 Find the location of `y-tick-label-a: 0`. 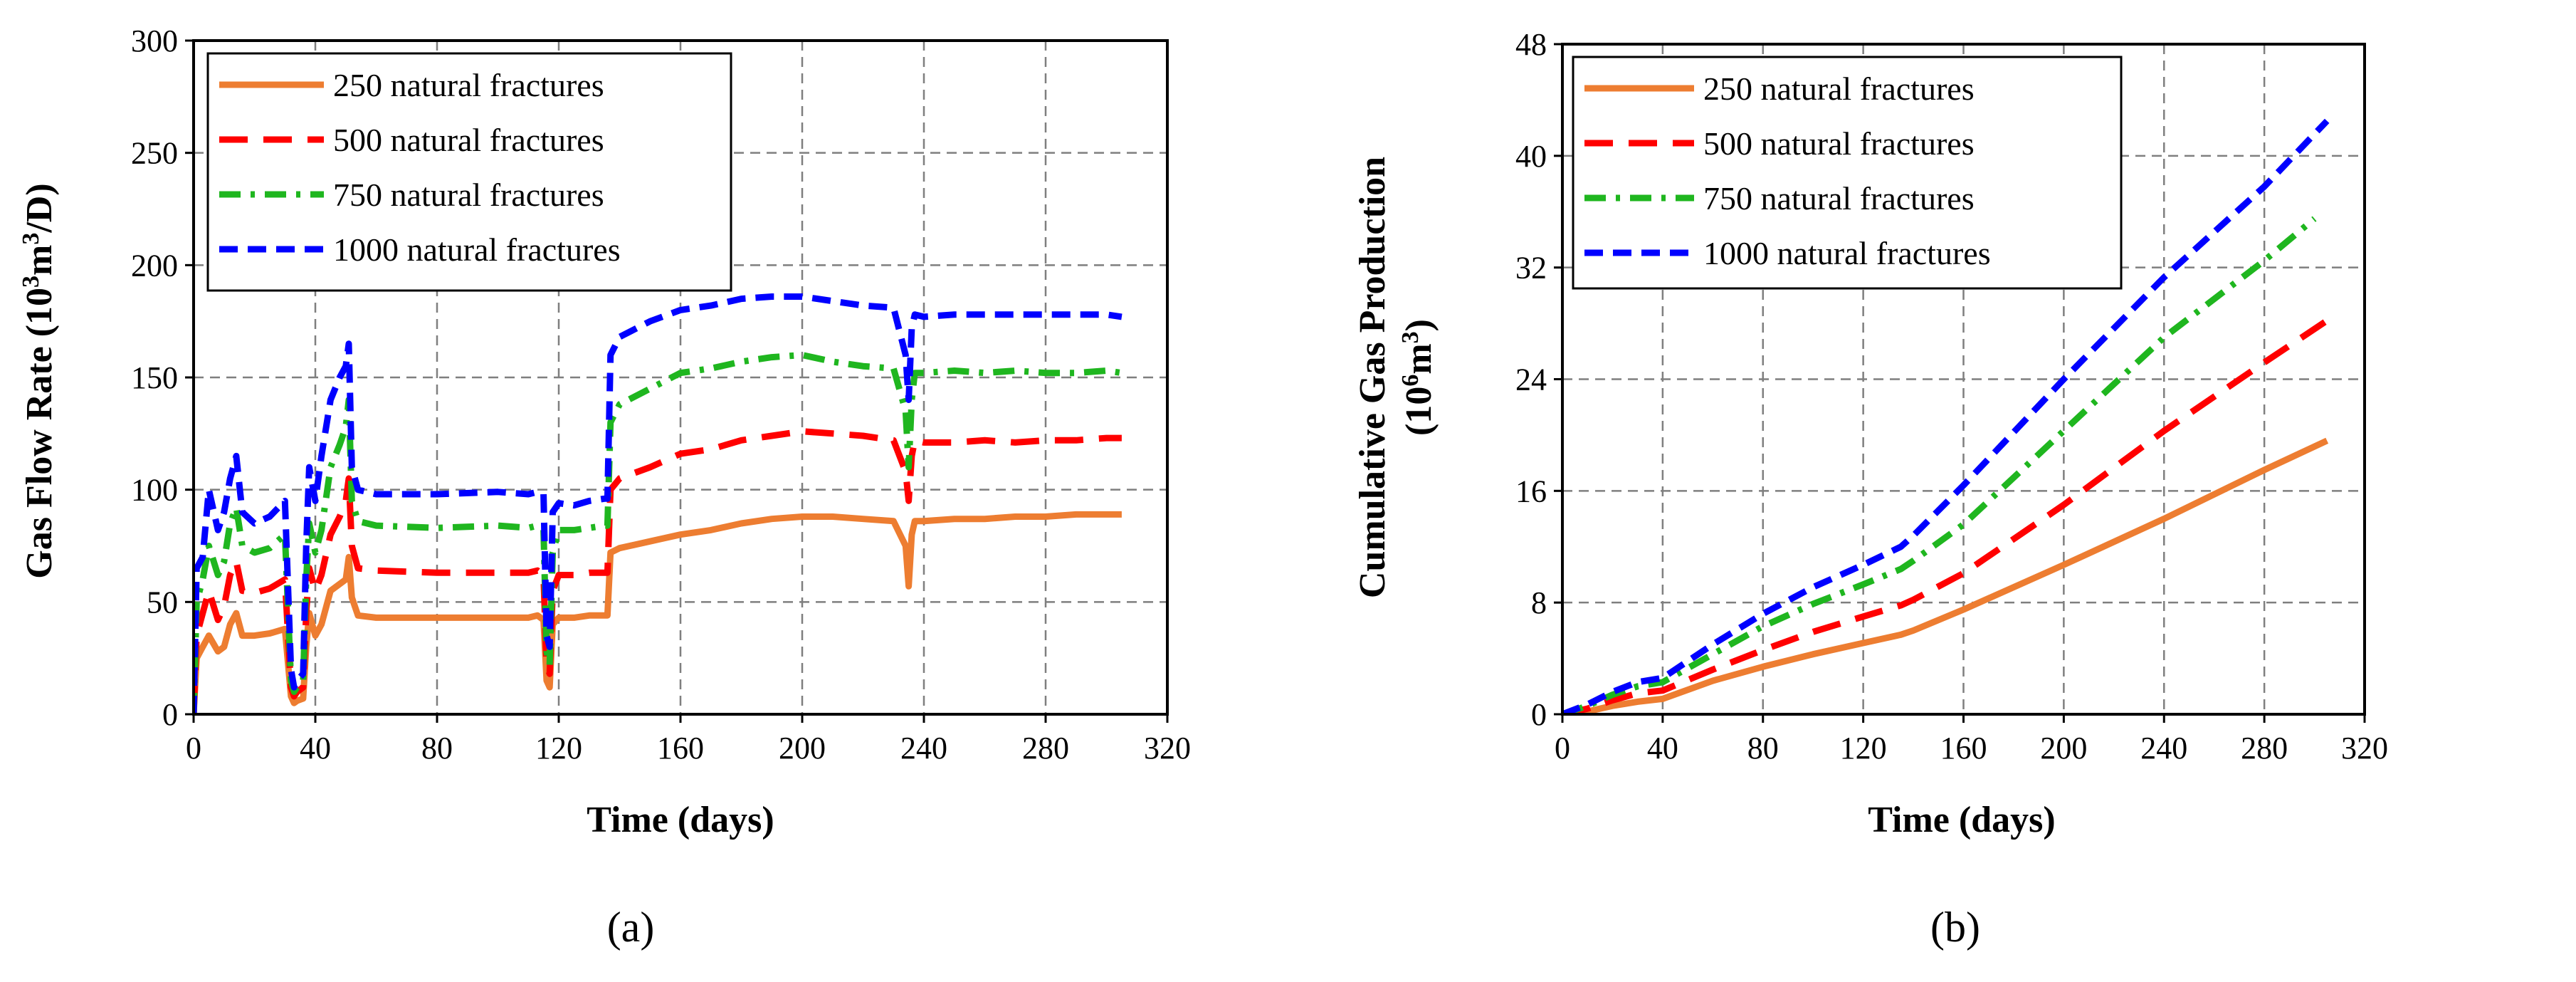

y-tick-label-a: 0 is located at coordinates (170, 714).